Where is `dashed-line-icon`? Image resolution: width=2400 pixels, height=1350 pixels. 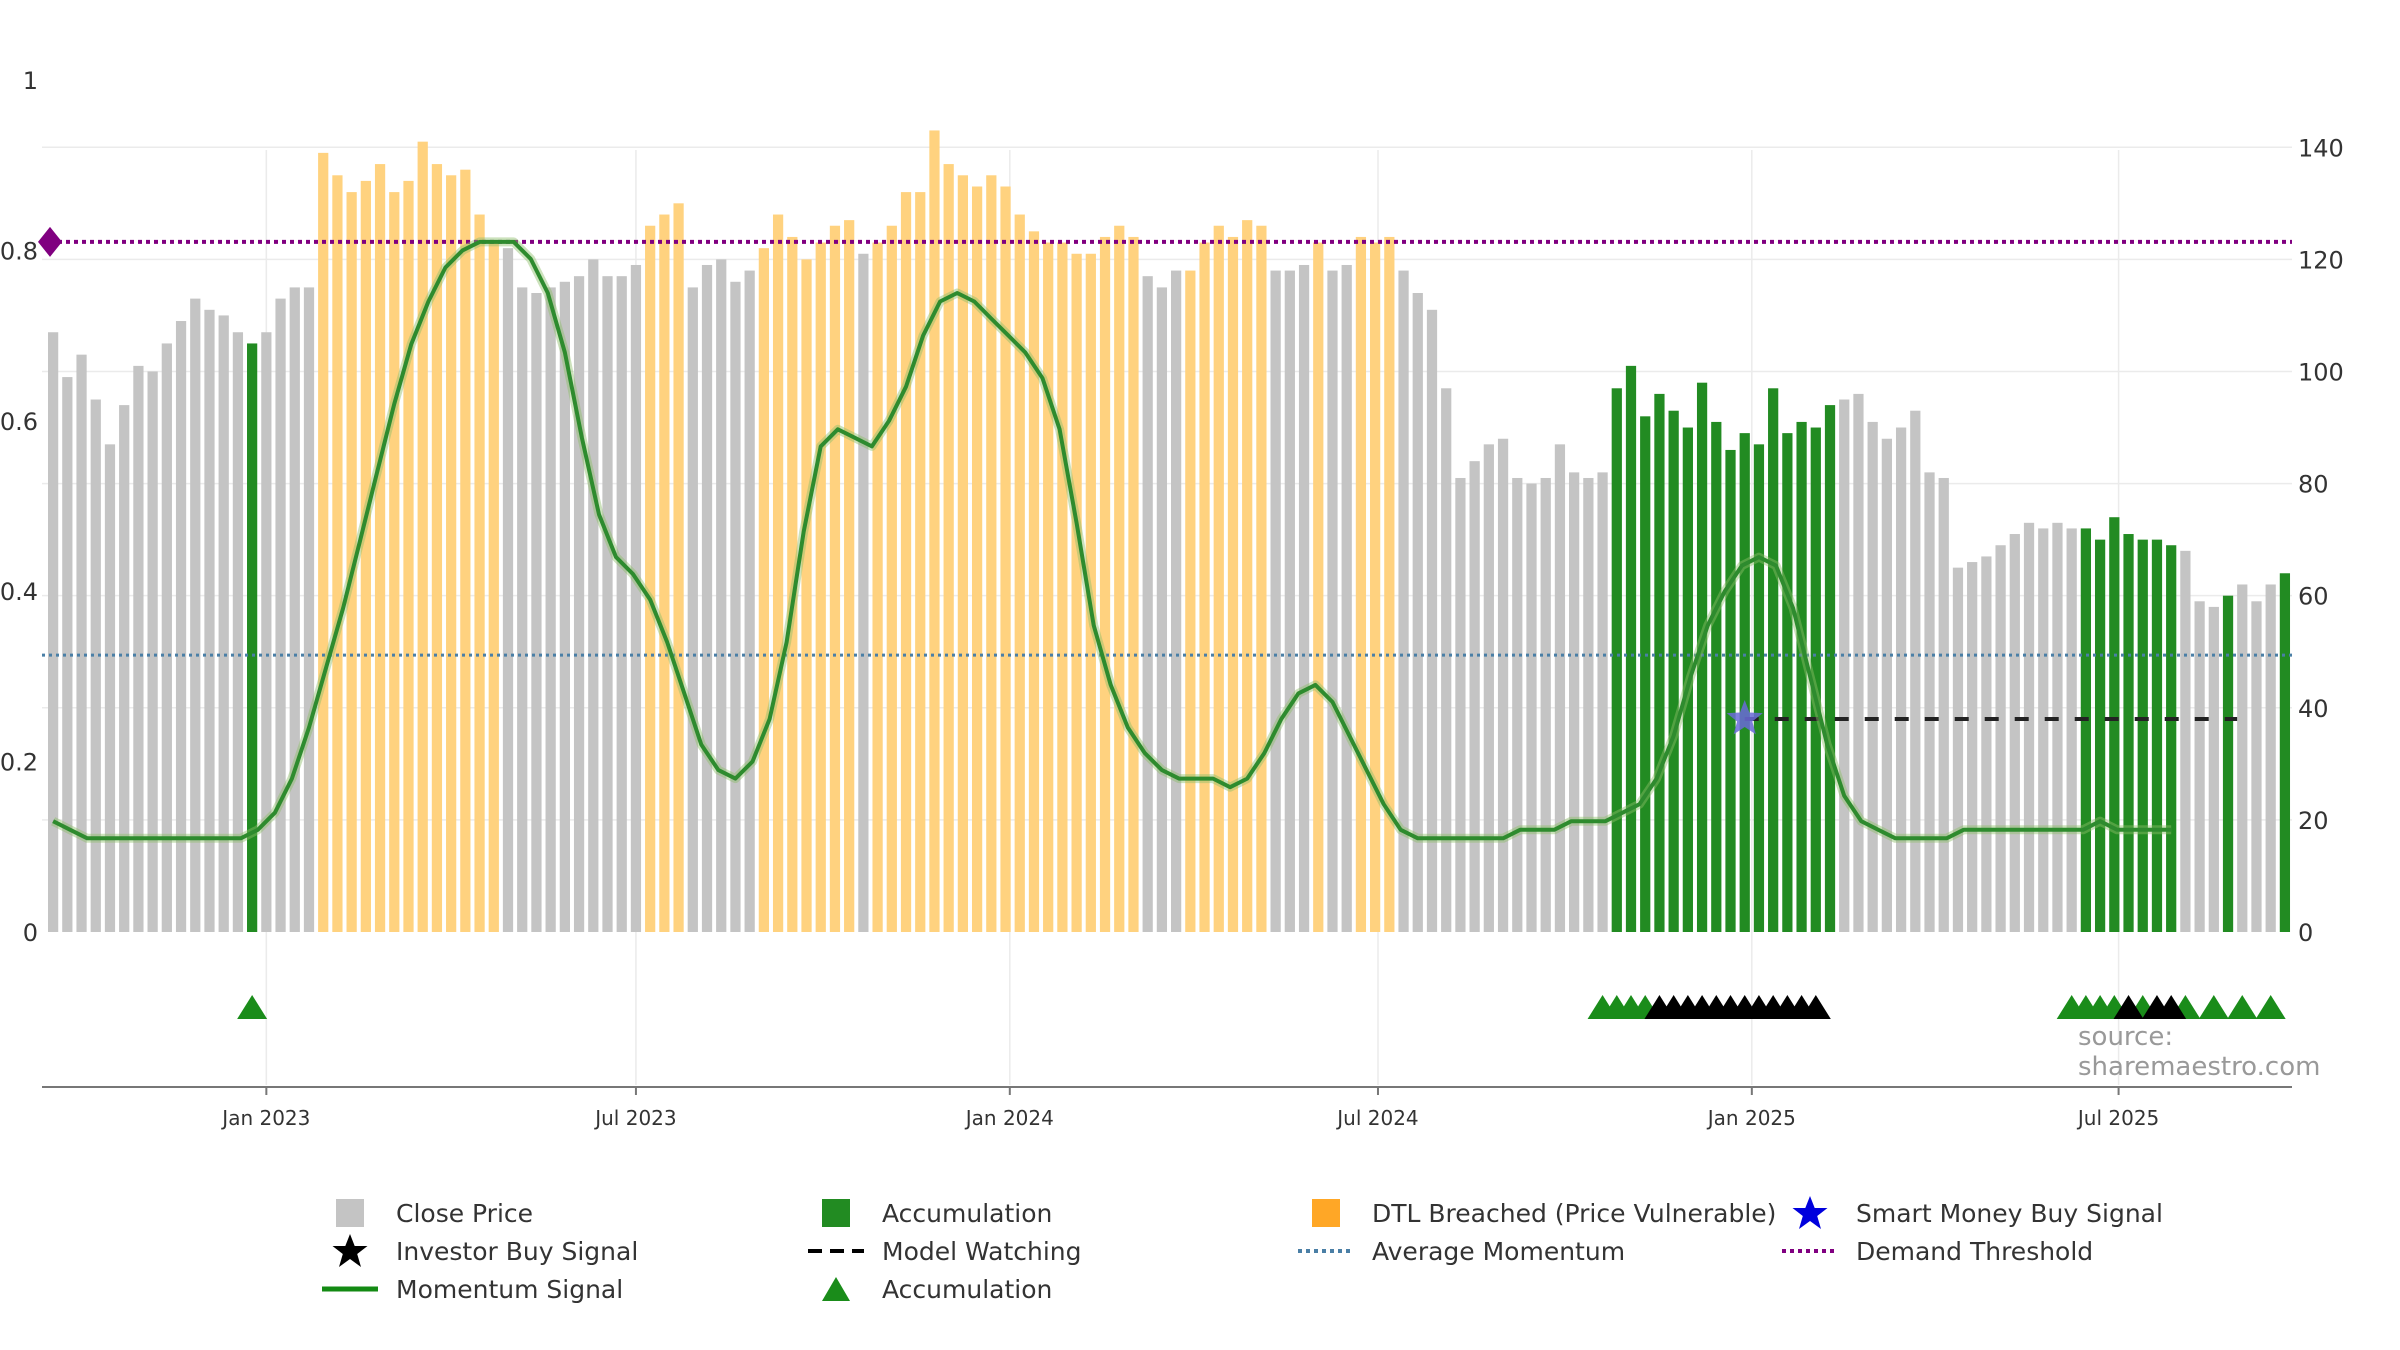 dashed-line-icon is located at coordinates (836, 1251).